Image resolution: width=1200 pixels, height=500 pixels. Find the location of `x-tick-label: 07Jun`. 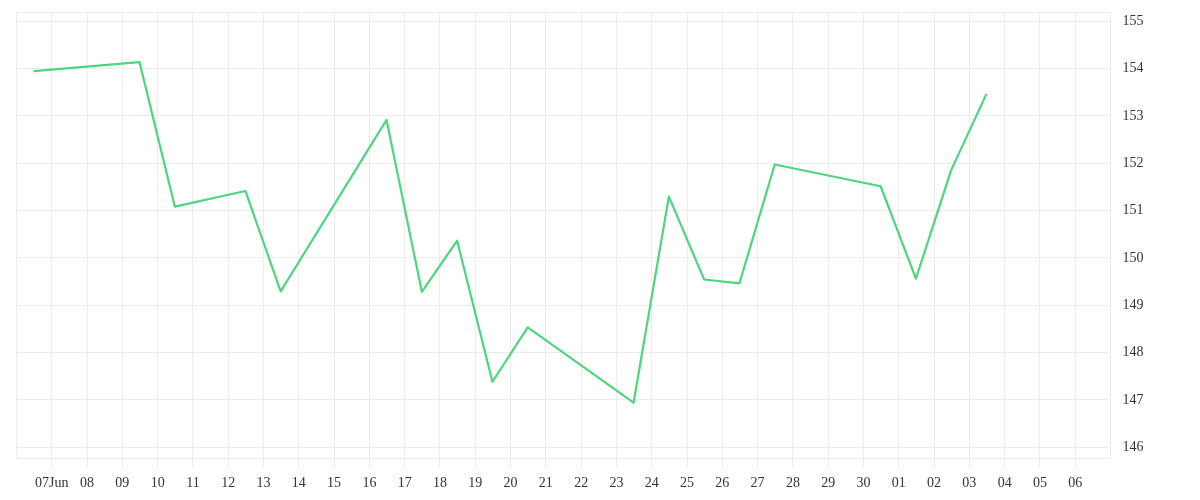

x-tick-label: 07Jun is located at coordinates (52, 482).